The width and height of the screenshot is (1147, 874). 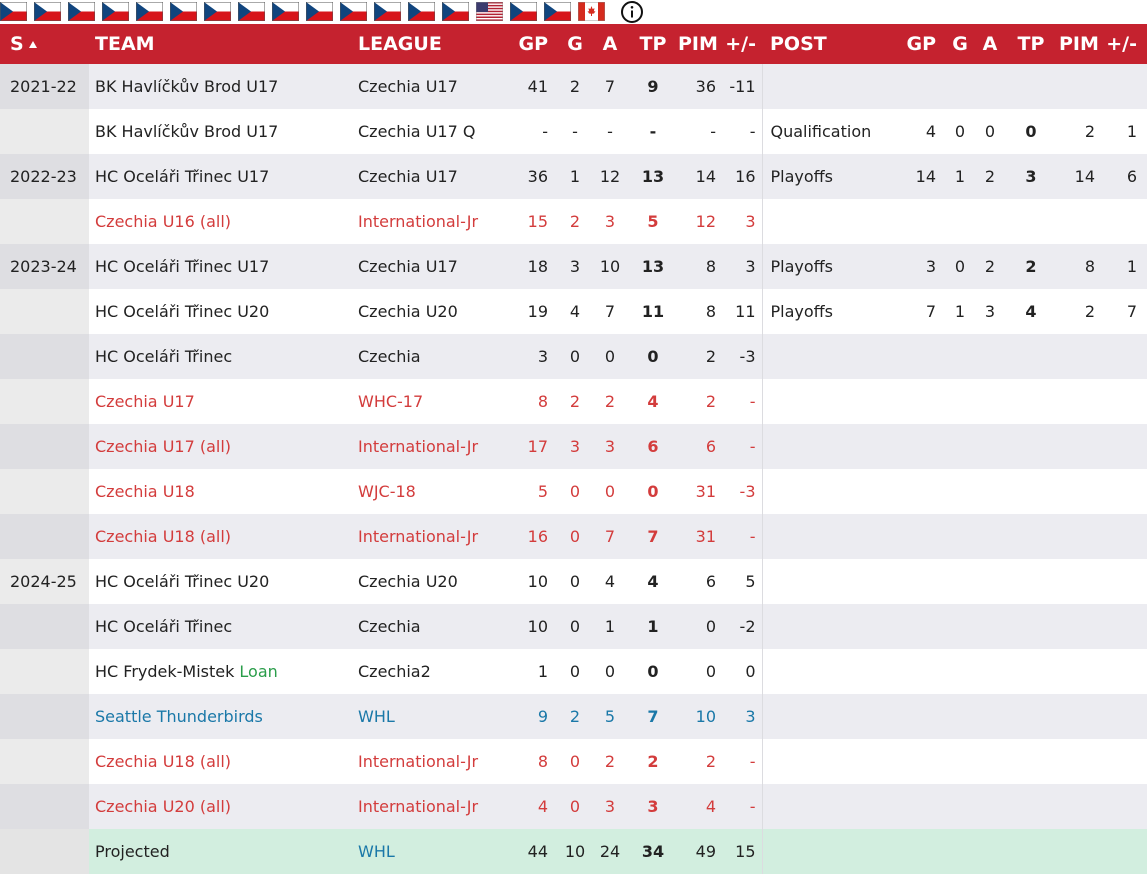 I want to click on post-plus-minus-cell, so click(x=1123, y=581).